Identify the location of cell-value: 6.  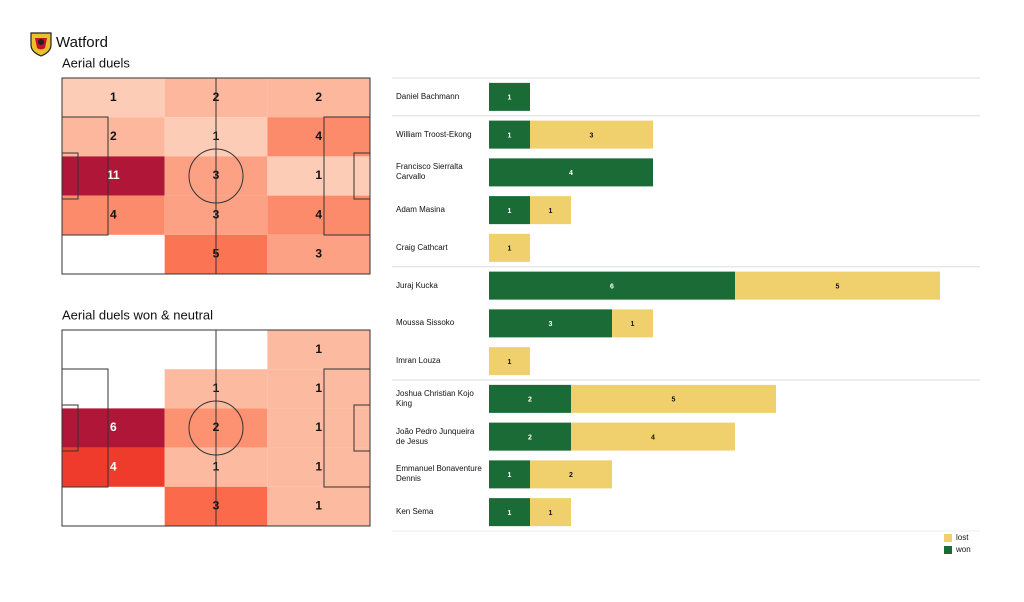
(113, 427).